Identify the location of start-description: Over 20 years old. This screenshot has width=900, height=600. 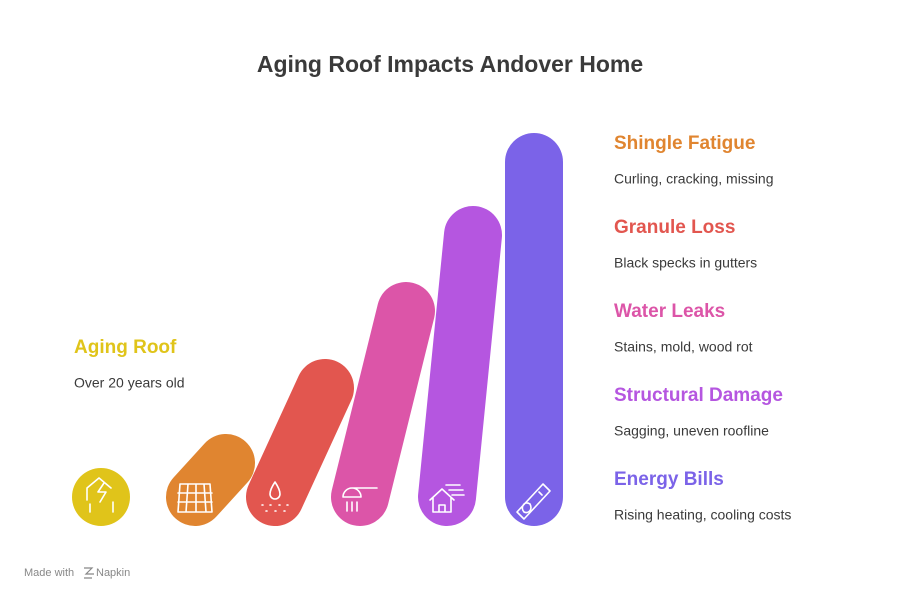
(129, 383).